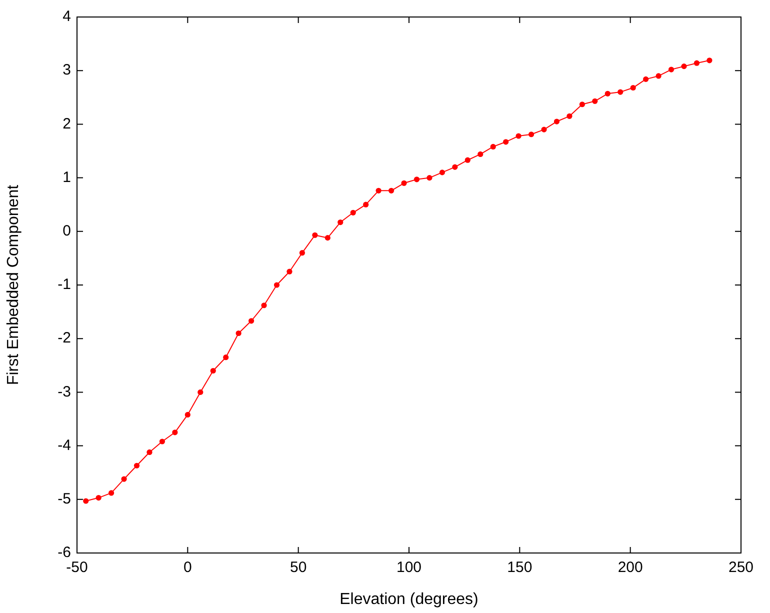 The height and width of the screenshot is (613, 770). Describe the element at coordinates (66, 231) in the screenshot. I see `y-tick-label: 0` at that location.